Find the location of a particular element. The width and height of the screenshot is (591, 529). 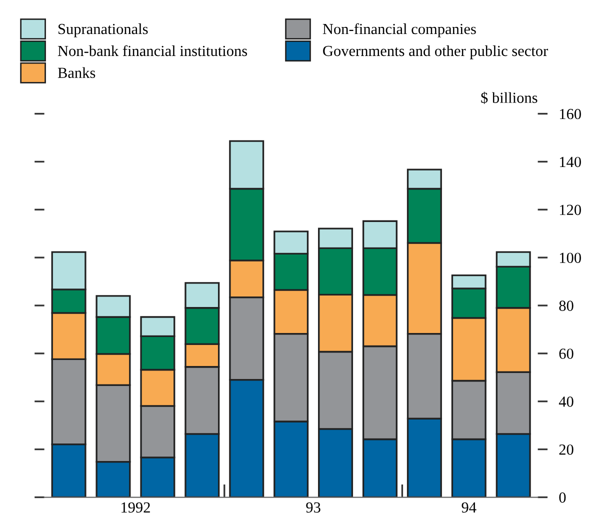

y-tick-label: 40 is located at coordinates (566, 401).